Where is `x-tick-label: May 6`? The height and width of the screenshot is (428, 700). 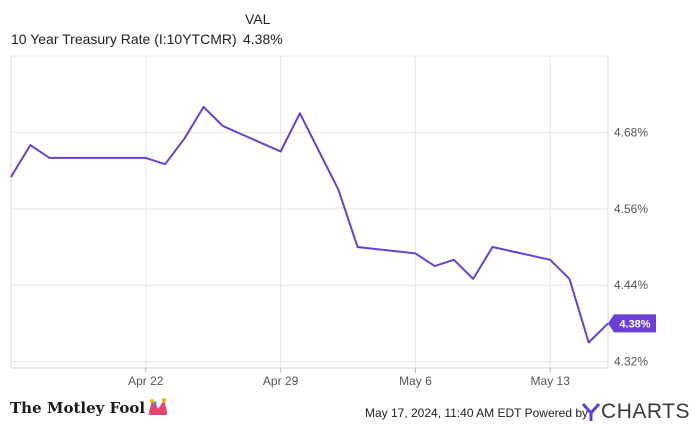 x-tick-label: May 6 is located at coordinates (415, 381).